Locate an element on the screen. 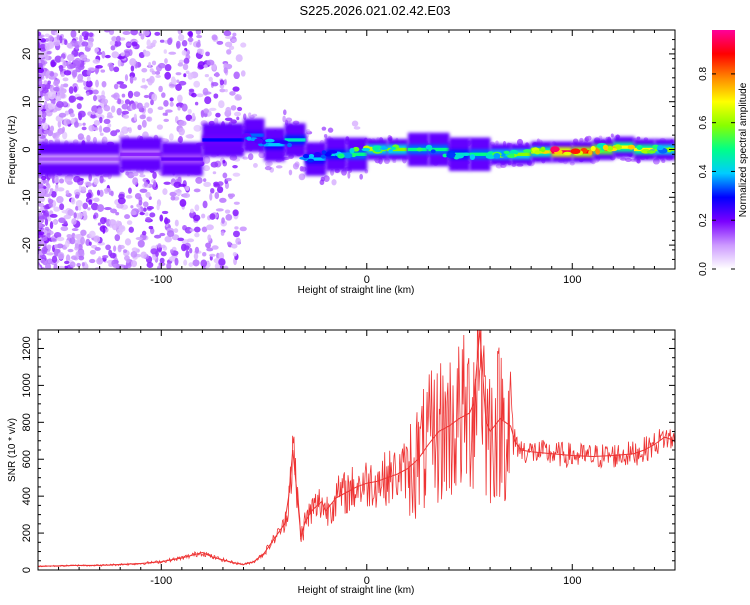 The width and height of the screenshot is (750, 605). ridge-segment is located at coordinates (295, 140).